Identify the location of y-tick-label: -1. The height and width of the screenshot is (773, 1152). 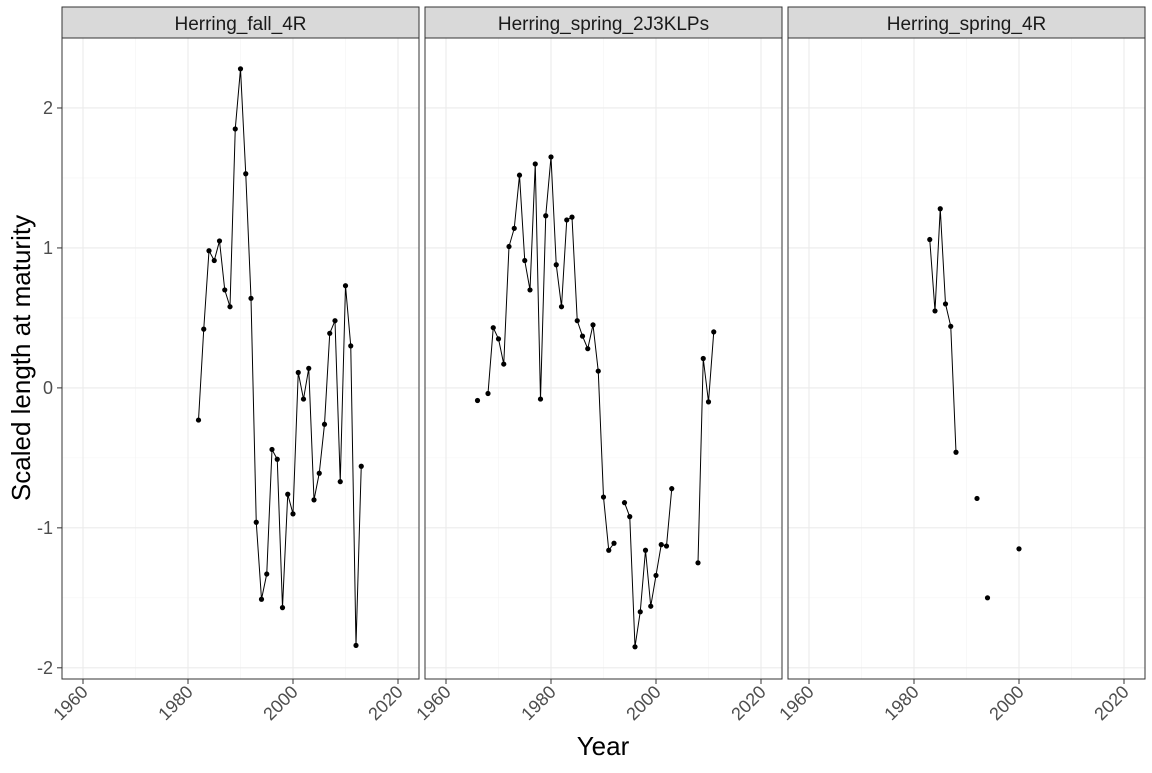
(45, 528).